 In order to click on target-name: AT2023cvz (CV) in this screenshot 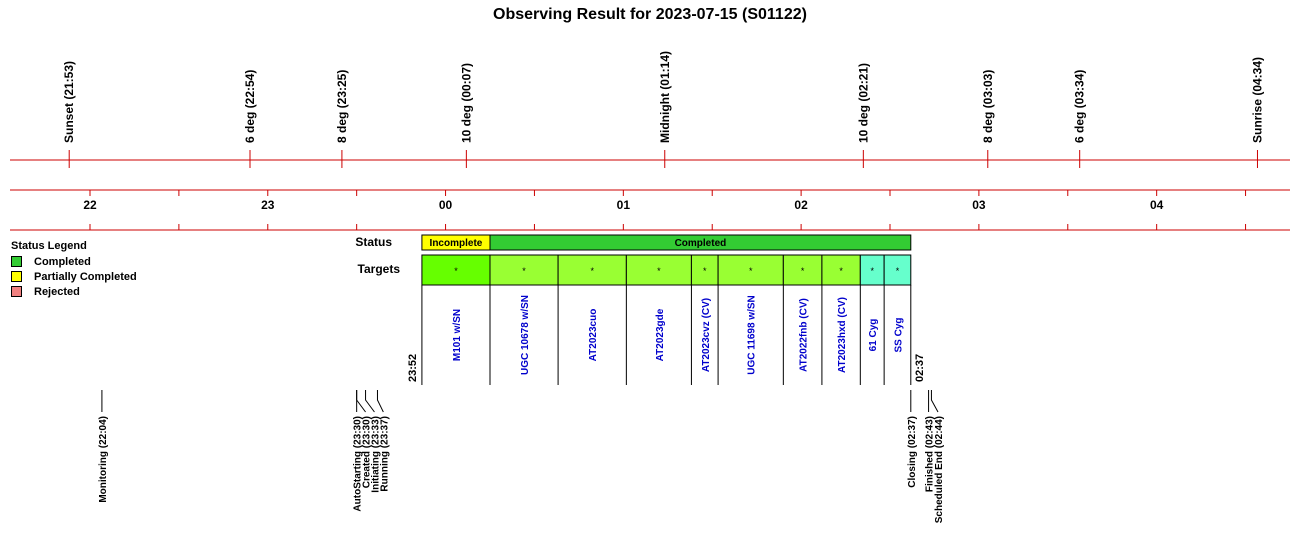, I will do `click(706, 335)`.